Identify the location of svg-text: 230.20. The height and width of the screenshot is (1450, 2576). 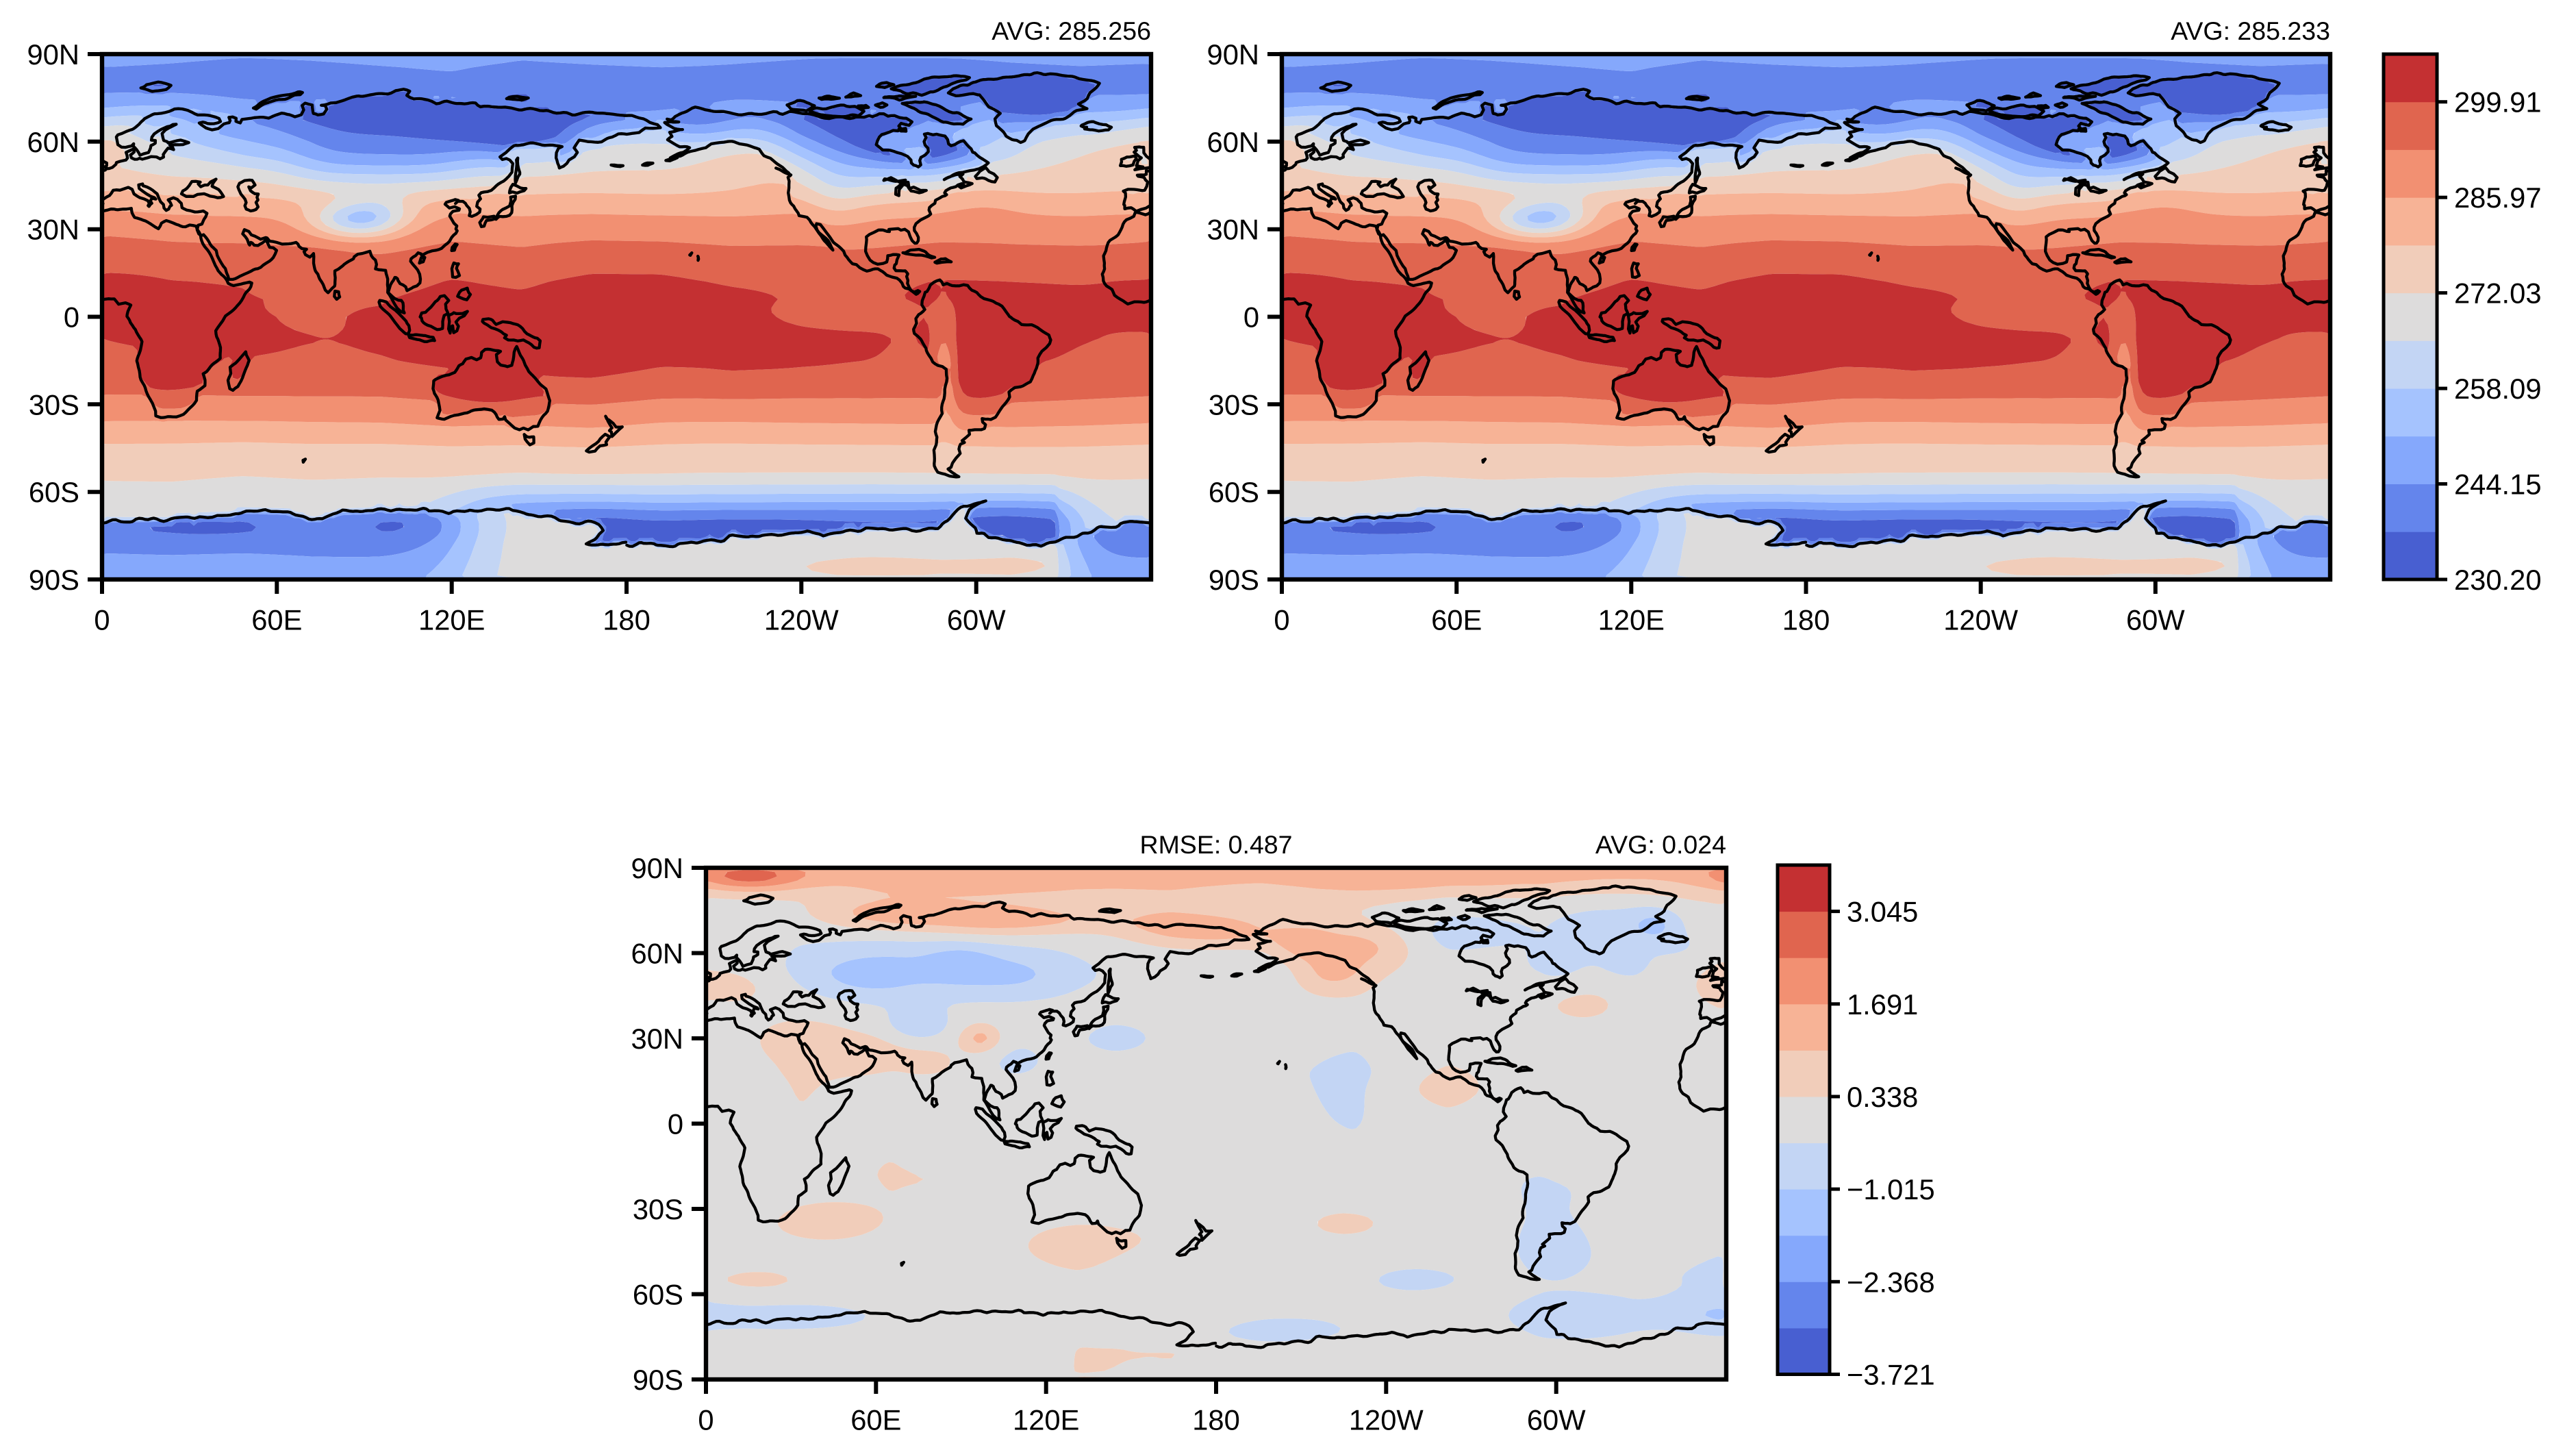
(2498, 580).